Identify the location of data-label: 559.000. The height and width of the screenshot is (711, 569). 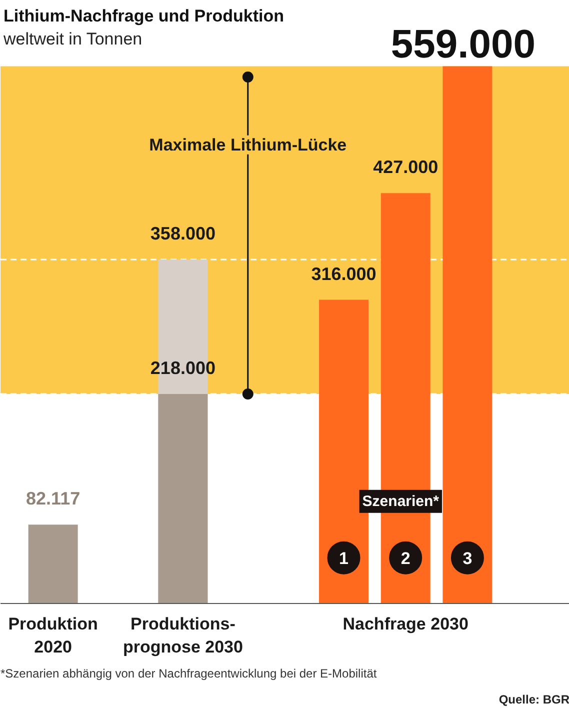
(463, 44).